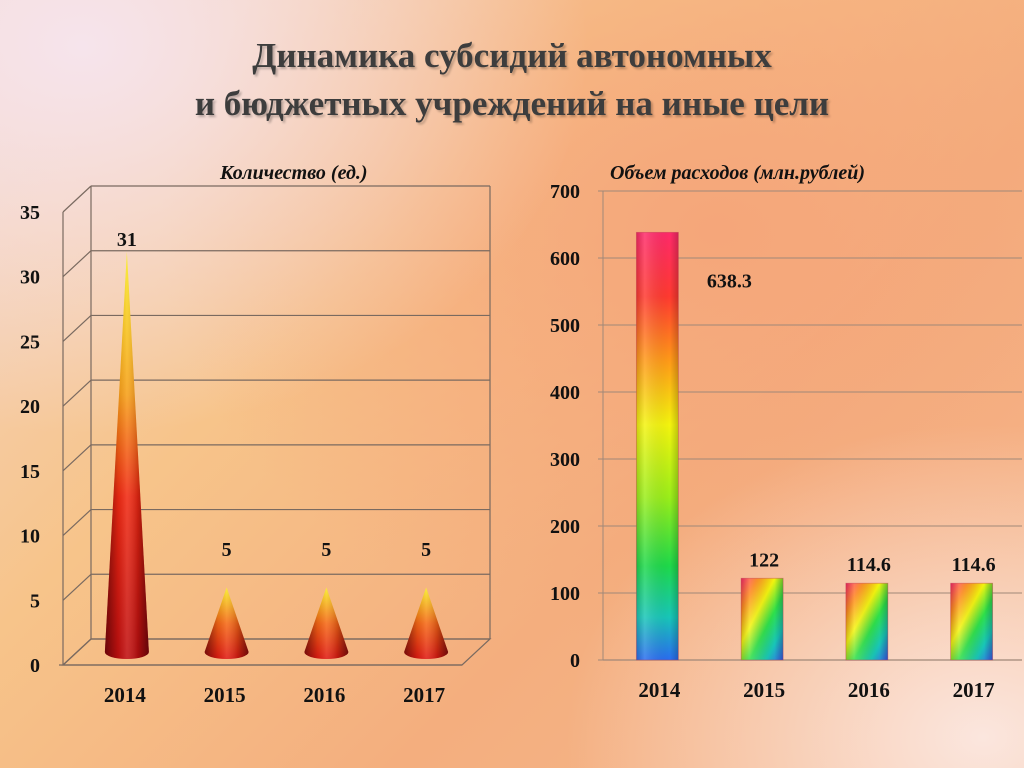  Describe the element at coordinates (127, 240) in the screenshot. I see `left-data-label: 31` at that location.